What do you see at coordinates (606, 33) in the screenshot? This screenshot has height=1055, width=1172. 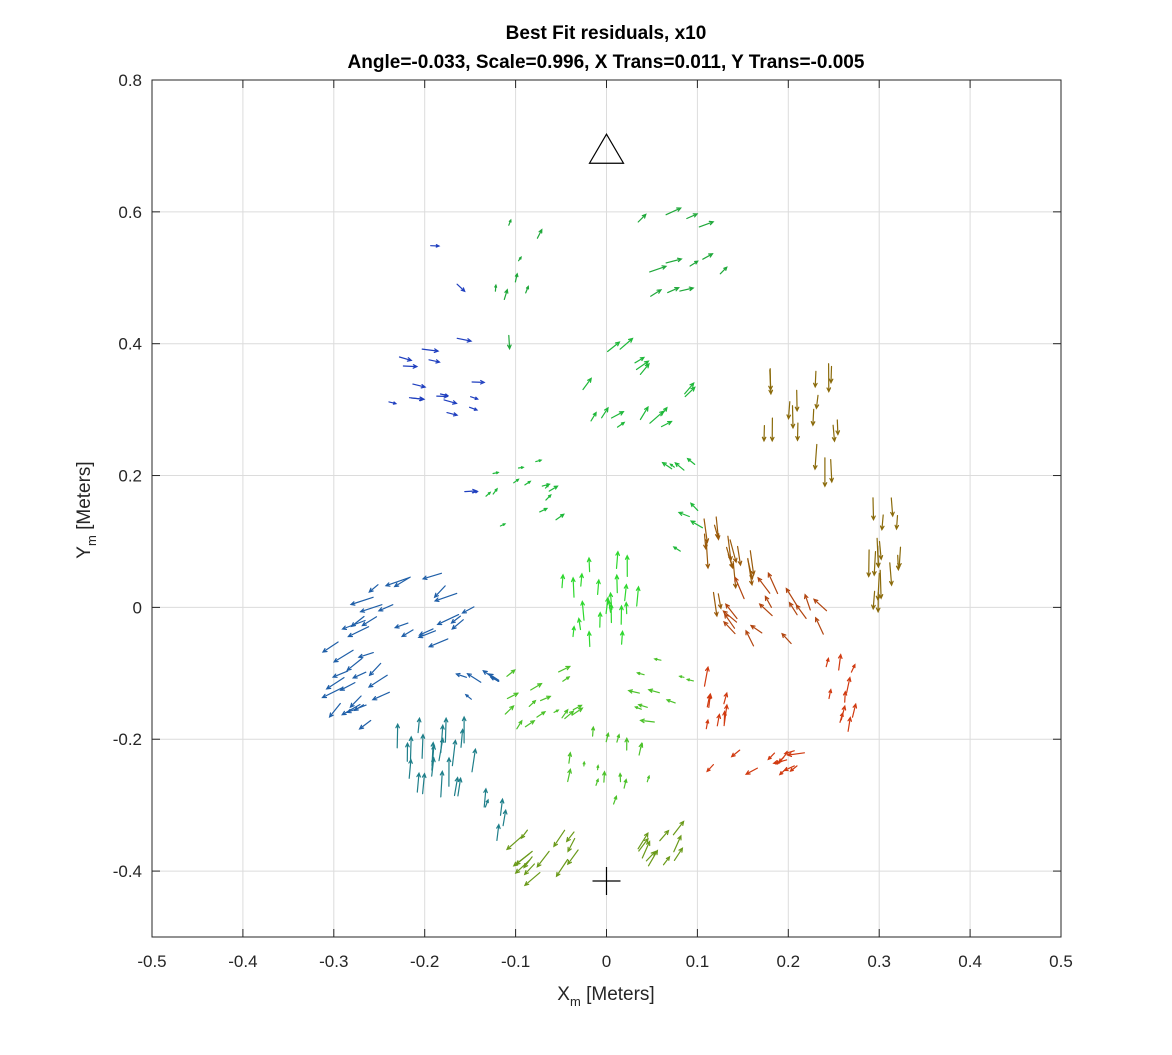 I see `chart-title: Best Fit residuals, x10` at bounding box center [606, 33].